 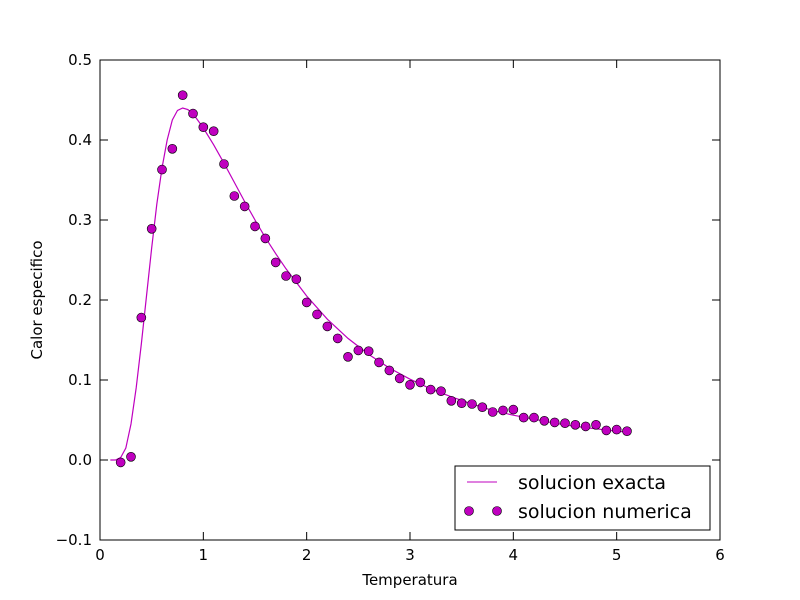 I want to click on y-tick-label: 0.4, so click(x=80, y=140).